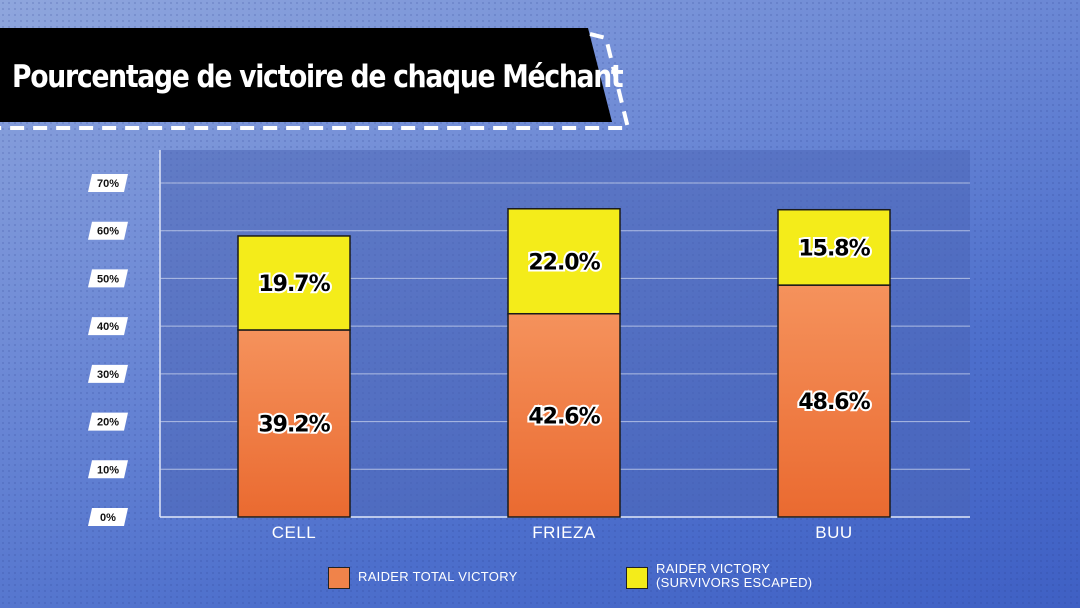  I want to click on y-tick-label: 30%, so click(108, 375).